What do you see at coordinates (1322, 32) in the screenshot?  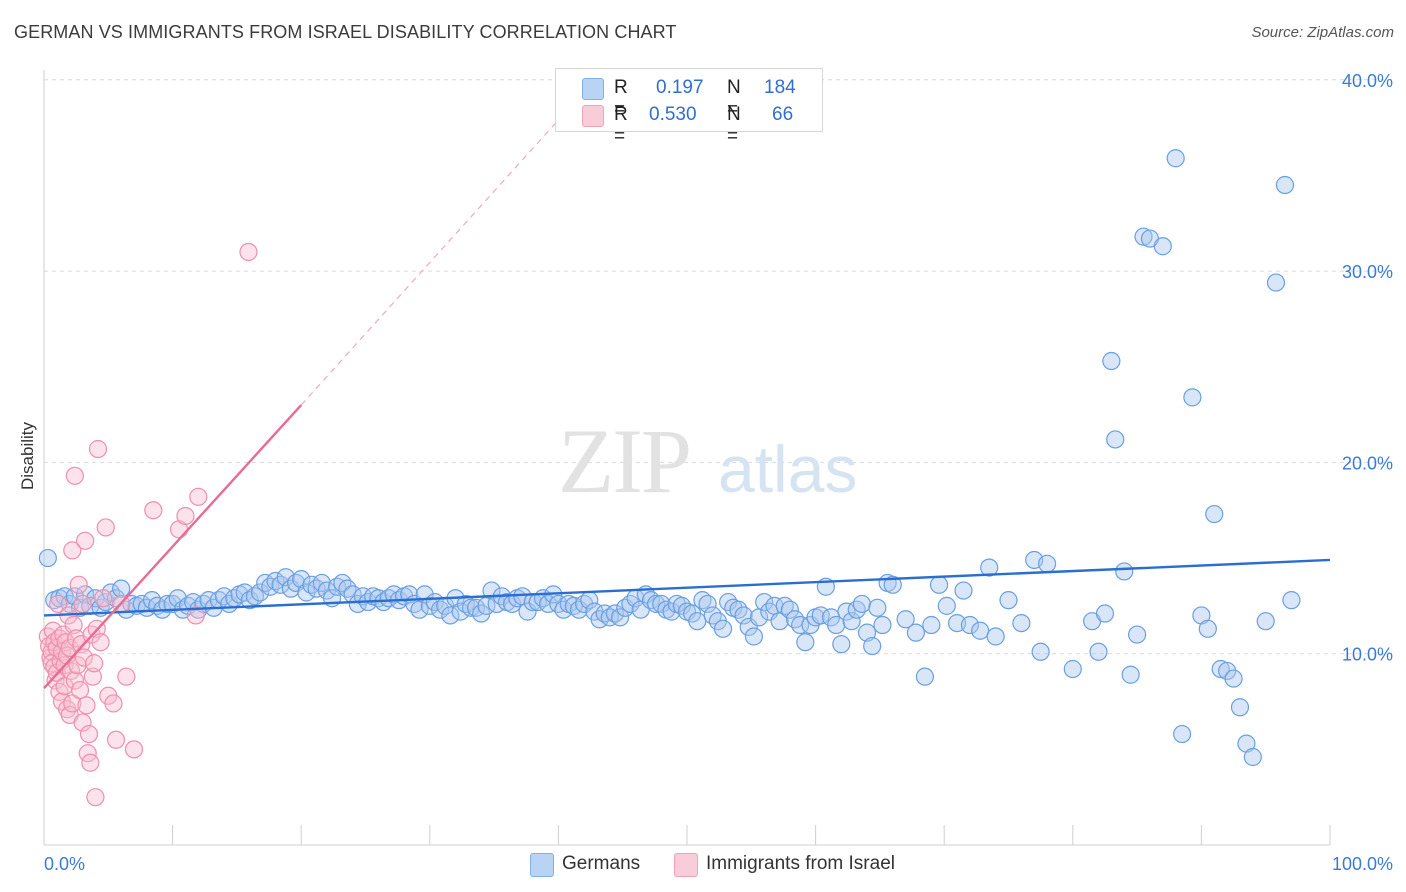 I see `source-label: Source: ZipAtlas.com` at bounding box center [1322, 32].